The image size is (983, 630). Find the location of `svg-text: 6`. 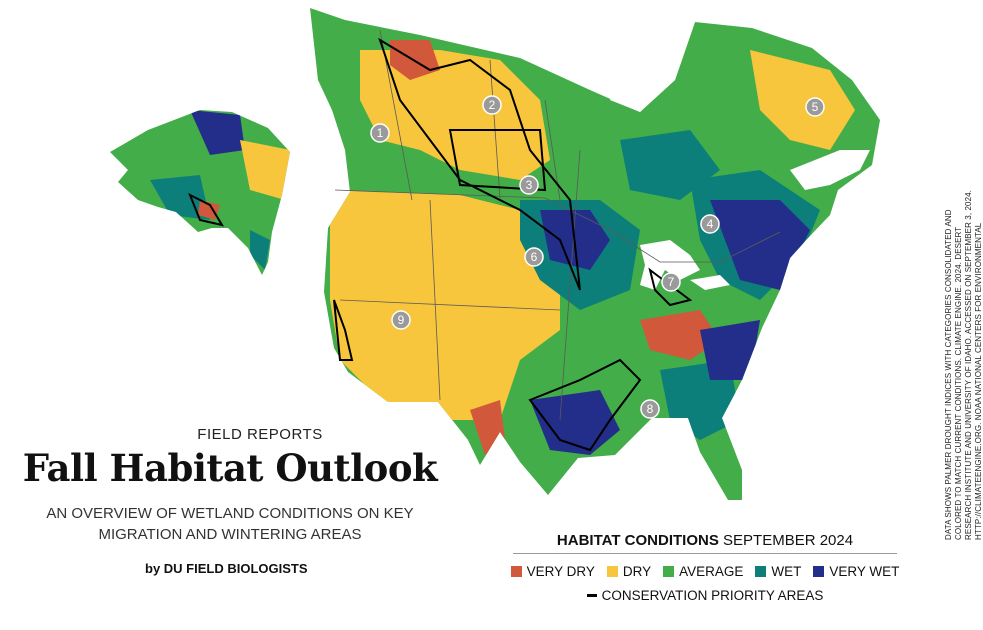

svg-text: 6 is located at coordinates (534, 257).